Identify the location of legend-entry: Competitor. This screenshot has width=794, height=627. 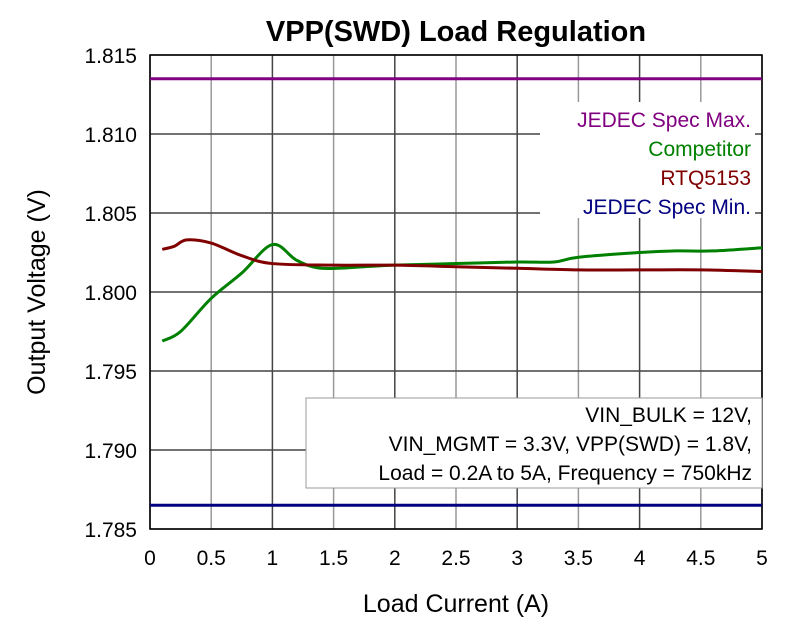
(699, 149).